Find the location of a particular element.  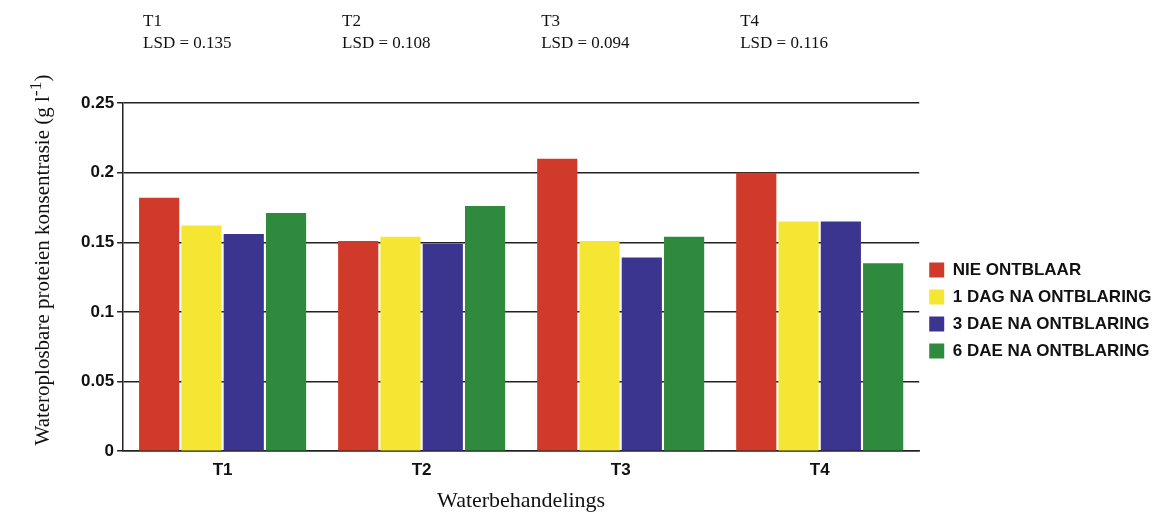

y-tick-label: 0 is located at coordinates (109, 450).